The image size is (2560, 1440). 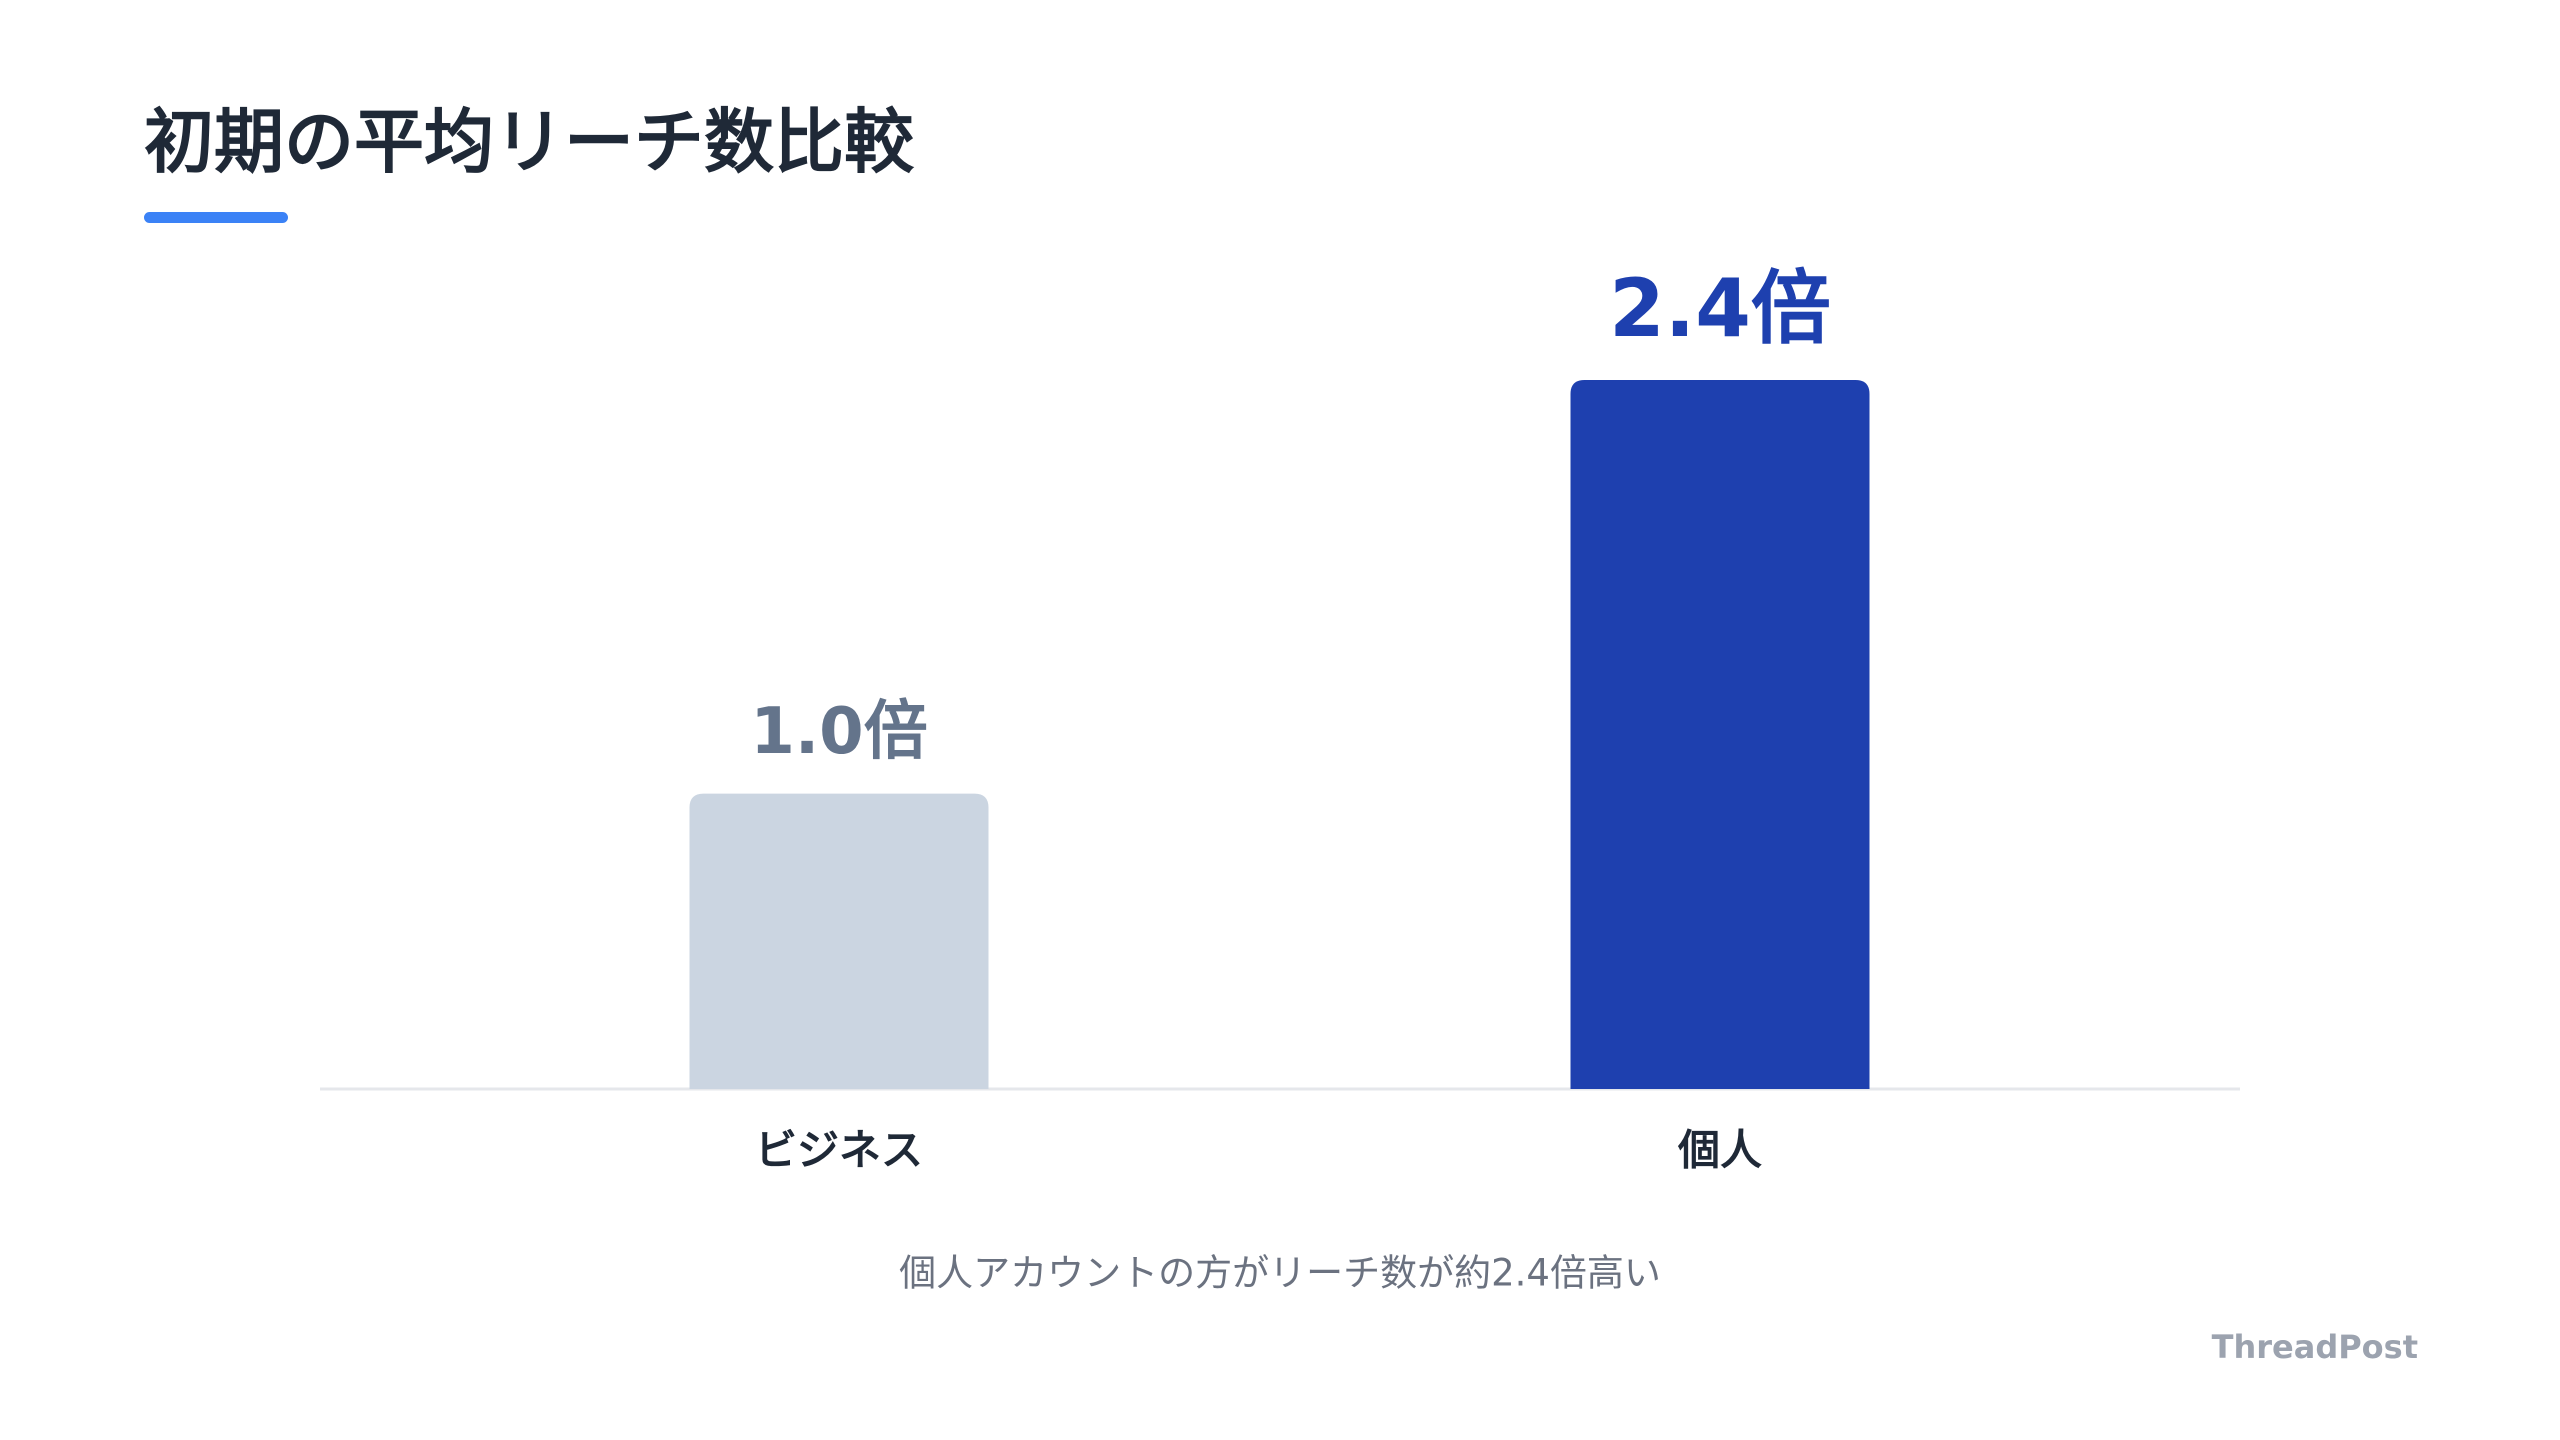 What do you see at coordinates (216, 217) in the screenshot?
I see `title-underline` at bounding box center [216, 217].